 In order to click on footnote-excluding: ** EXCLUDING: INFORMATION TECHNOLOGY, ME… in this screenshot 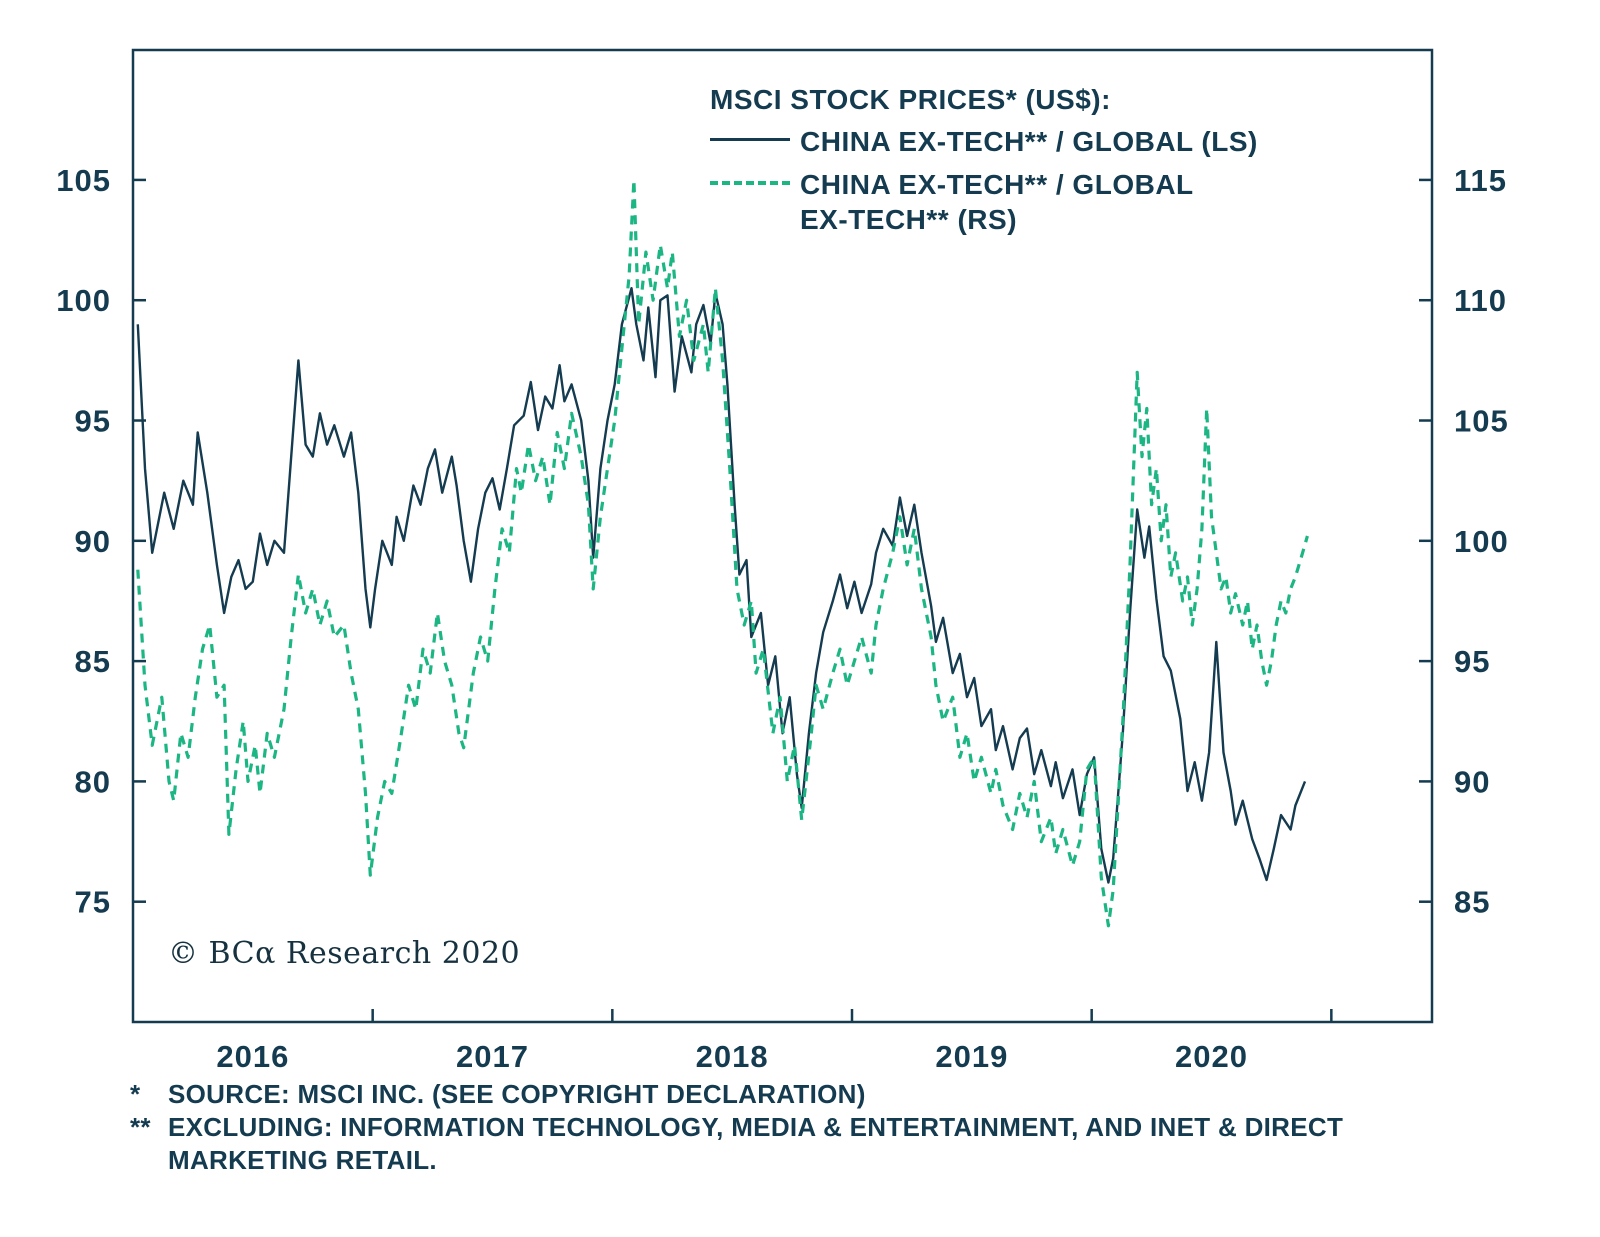, I will do `click(736, 1127)`.